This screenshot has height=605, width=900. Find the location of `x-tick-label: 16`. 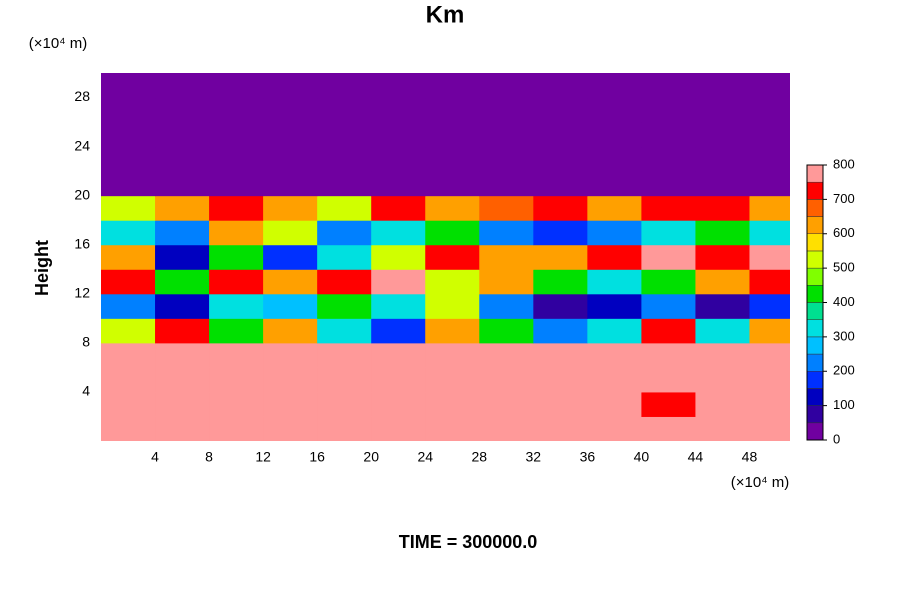

x-tick-label: 16 is located at coordinates (317, 457).